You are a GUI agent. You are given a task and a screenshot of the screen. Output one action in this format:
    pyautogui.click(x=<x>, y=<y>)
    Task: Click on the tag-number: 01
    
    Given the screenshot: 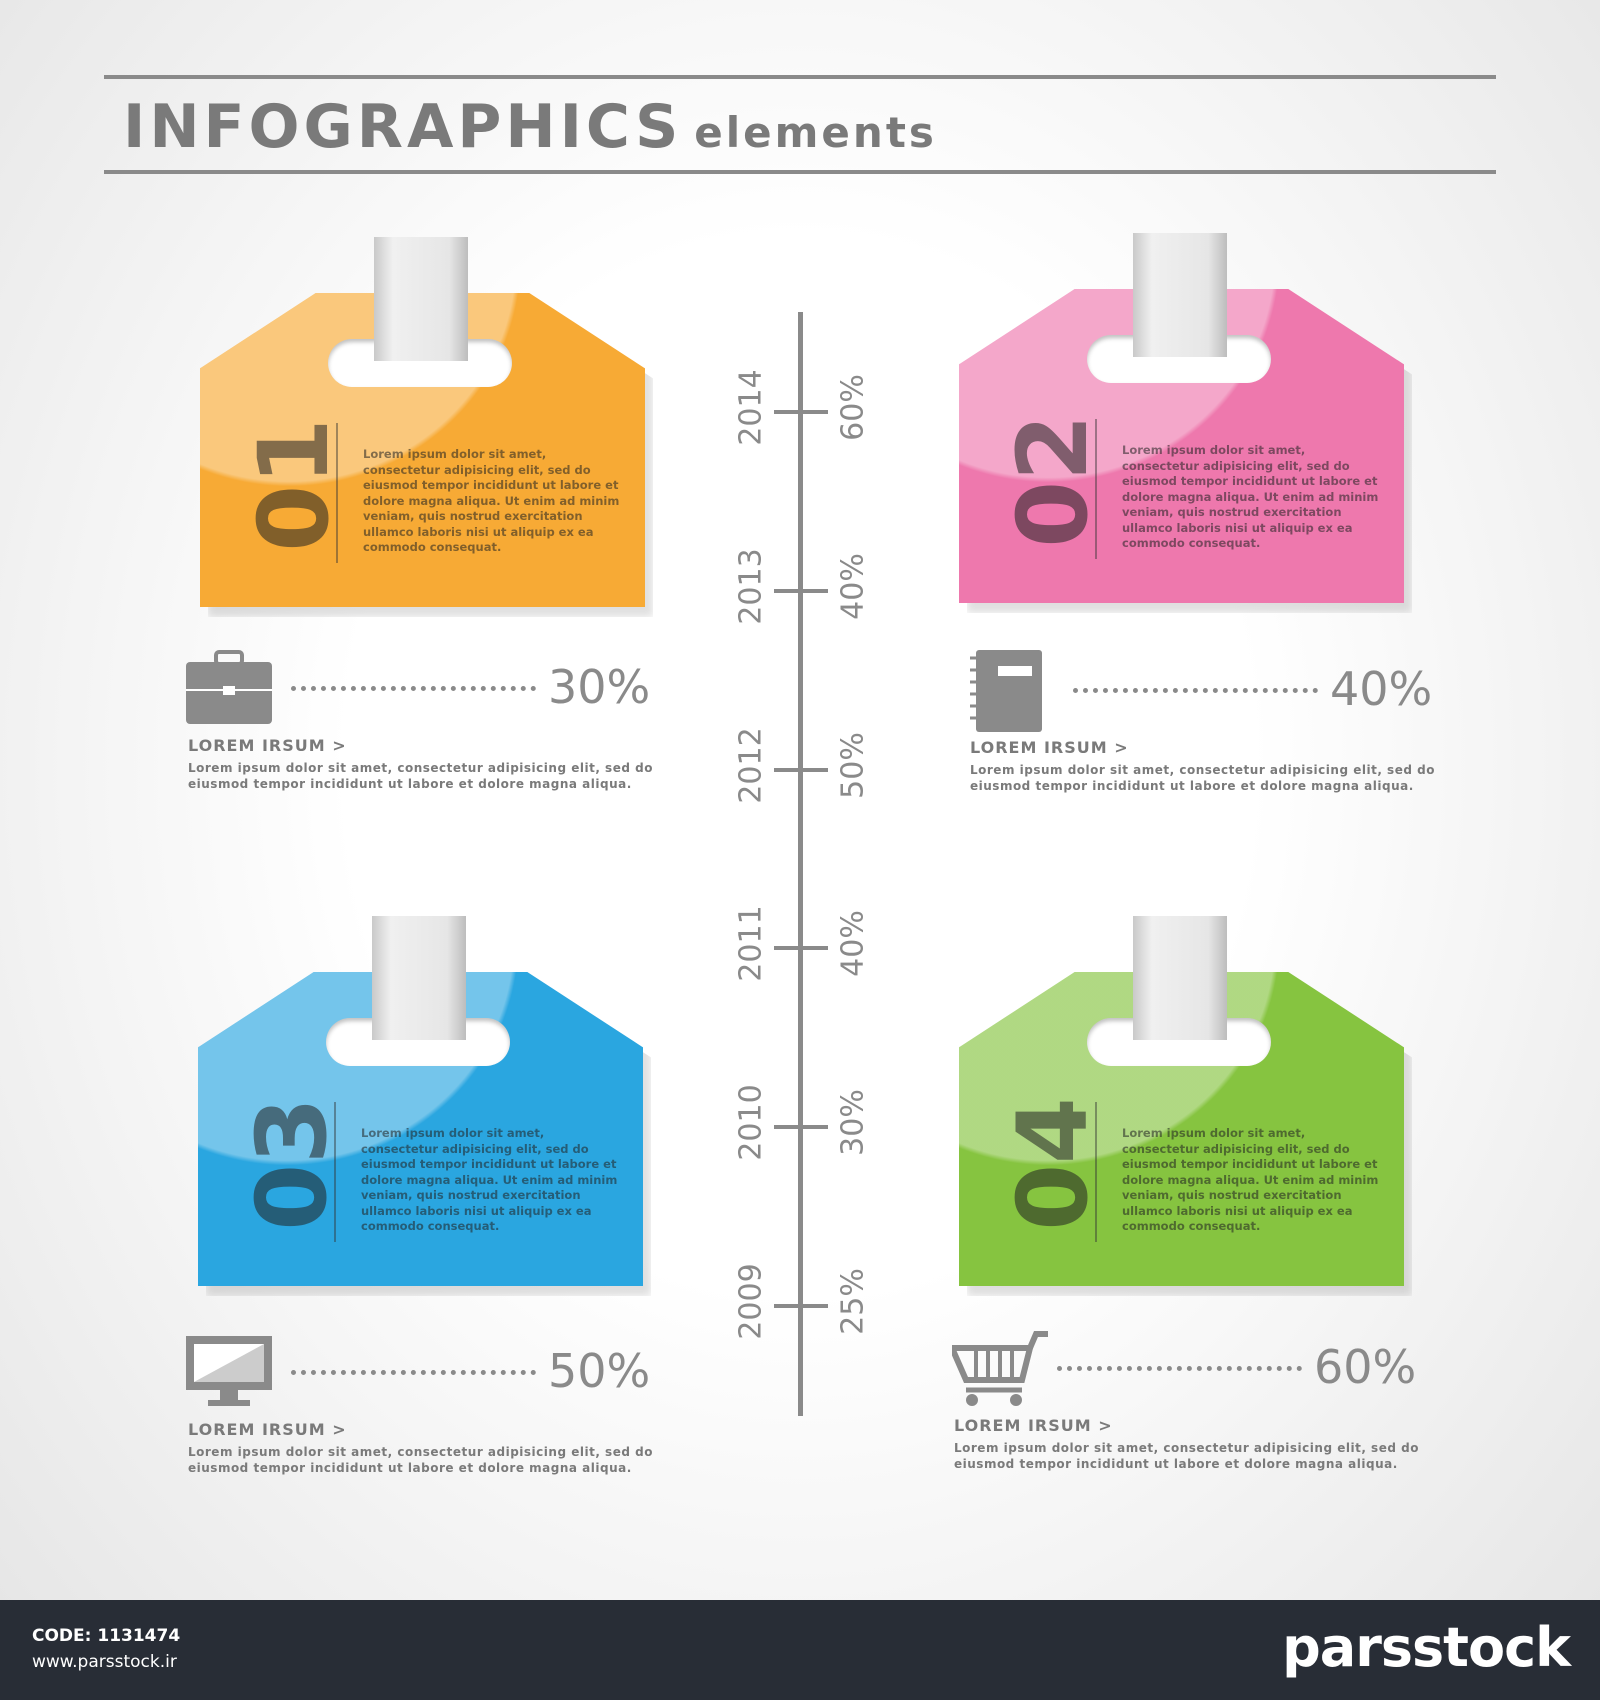 What is the action you would take?
    pyautogui.click(x=294, y=485)
    